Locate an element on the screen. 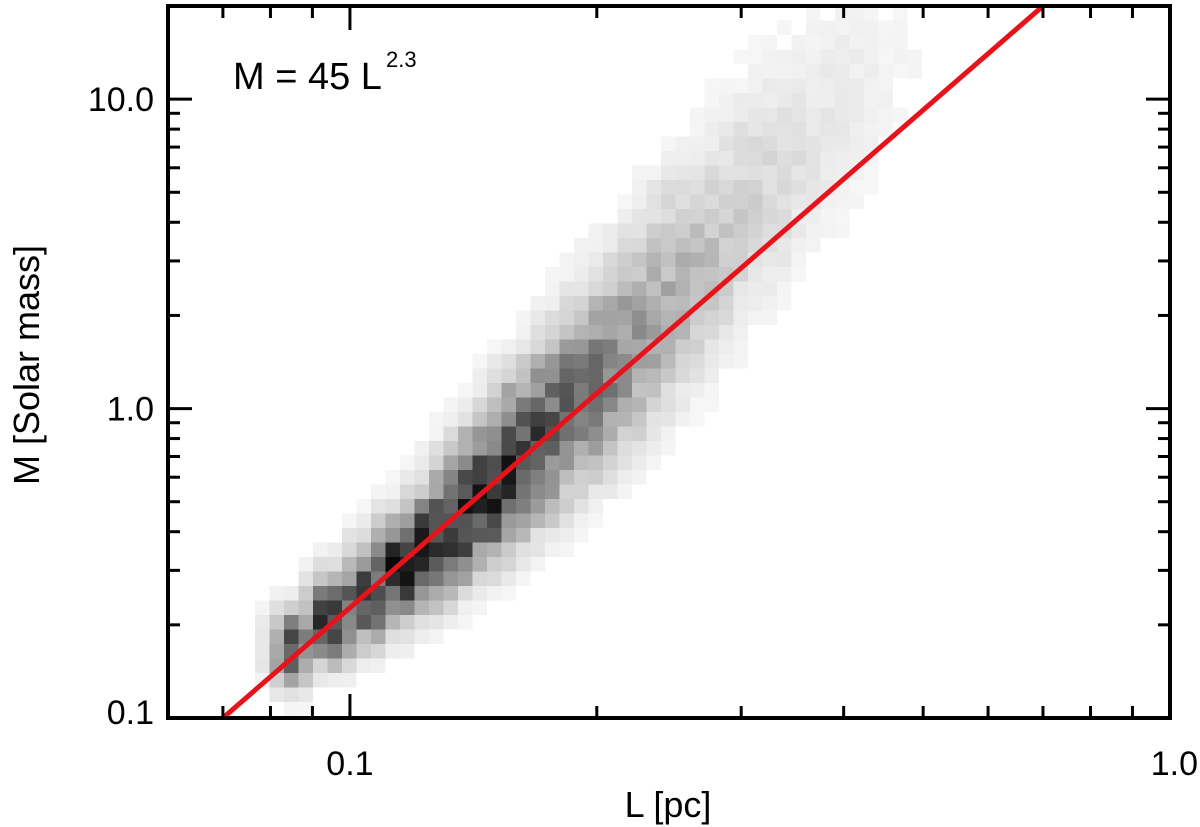  x-axis-label: L [pc] is located at coordinates (668, 804).